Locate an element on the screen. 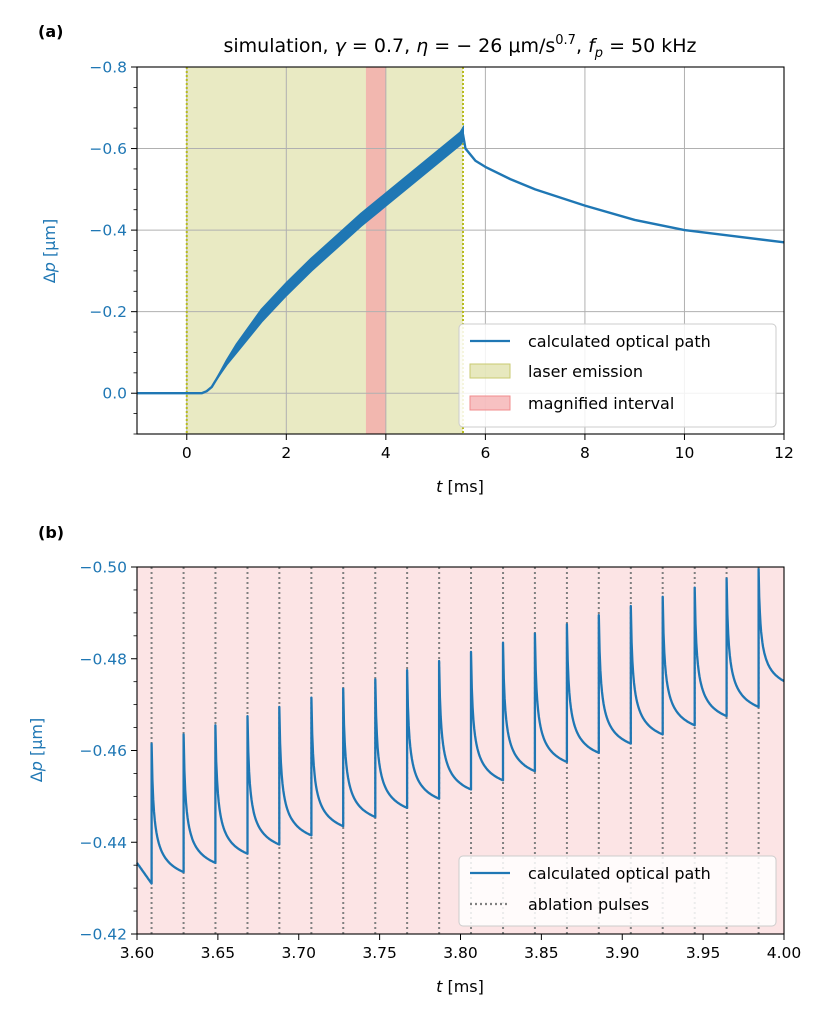 This screenshot has height=1025, width=829. panel-b-xlabel: t [ms] is located at coordinates (460, 986).